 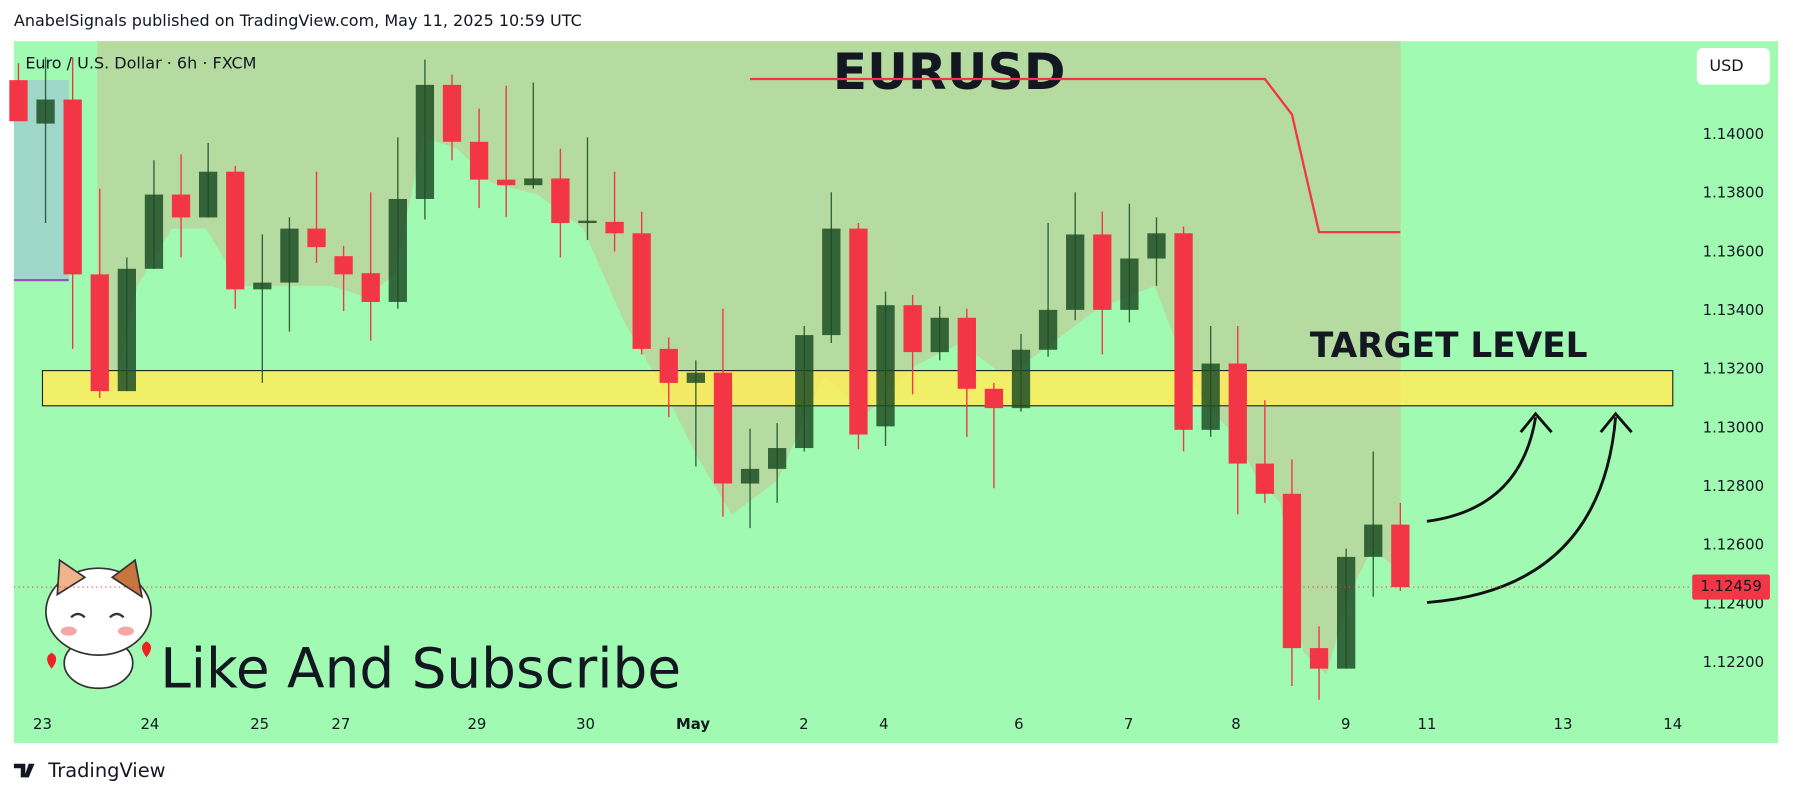 What do you see at coordinates (1733, 662) in the screenshot?
I see `y-tick-label: 1.12200` at bounding box center [1733, 662].